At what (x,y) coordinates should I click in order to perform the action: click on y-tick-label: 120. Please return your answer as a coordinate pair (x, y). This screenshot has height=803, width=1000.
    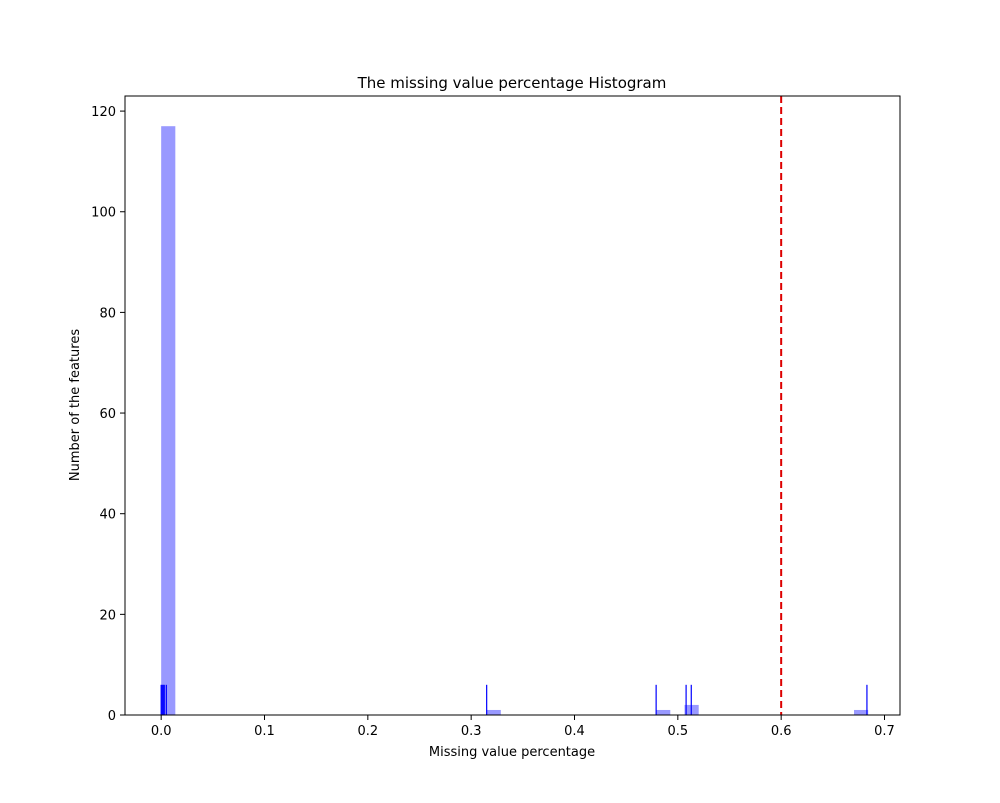
    Looking at the image, I should click on (103, 112).